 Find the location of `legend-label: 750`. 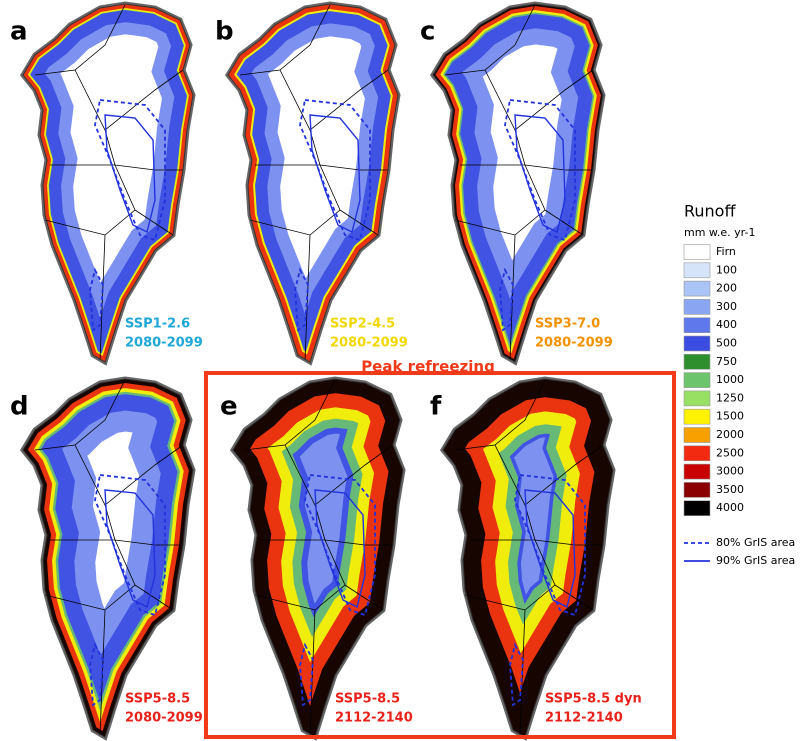

legend-label: 750 is located at coordinates (726, 361).